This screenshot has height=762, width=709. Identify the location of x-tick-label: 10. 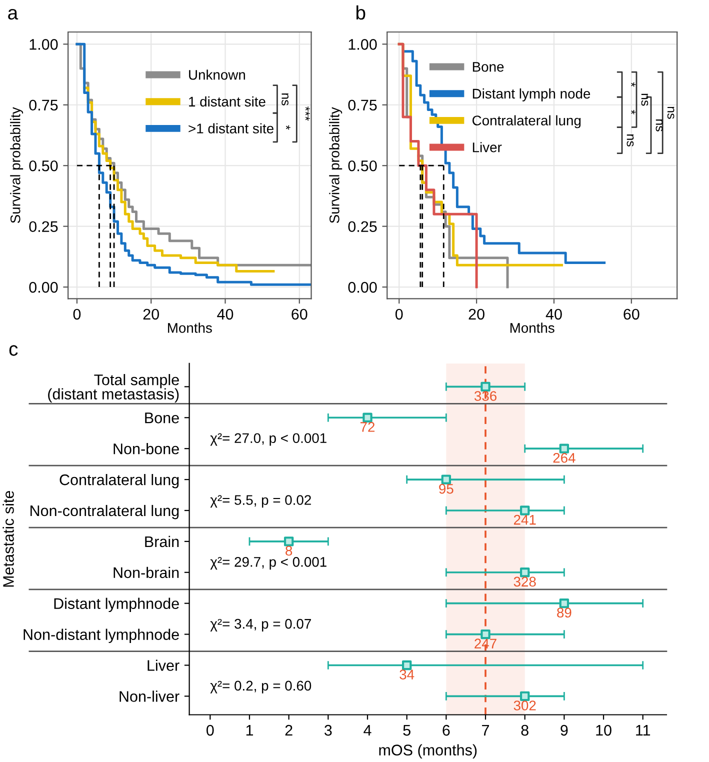
(604, 730).